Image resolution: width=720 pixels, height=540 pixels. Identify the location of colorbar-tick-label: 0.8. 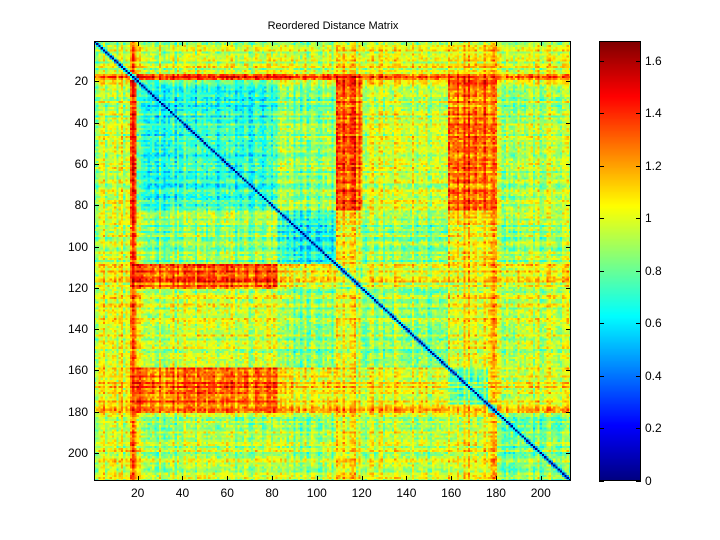
(653, 270).